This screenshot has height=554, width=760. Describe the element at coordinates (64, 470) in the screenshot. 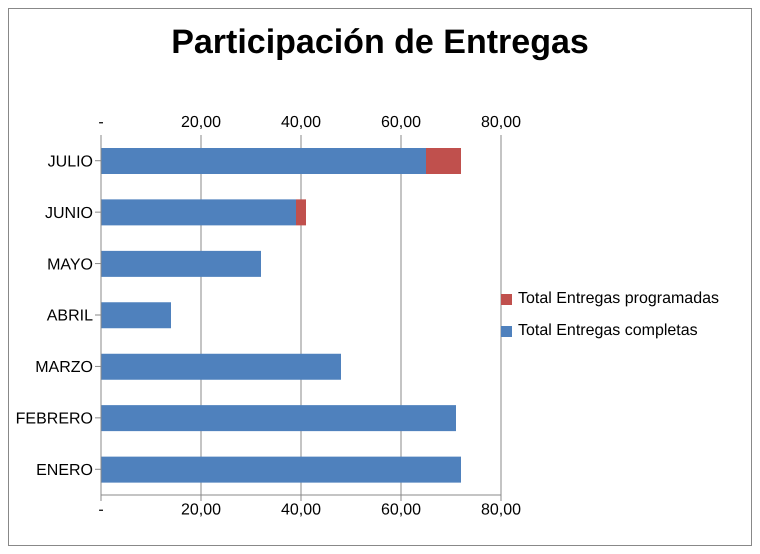

I see `y-tick-label: ENERO` at that location.